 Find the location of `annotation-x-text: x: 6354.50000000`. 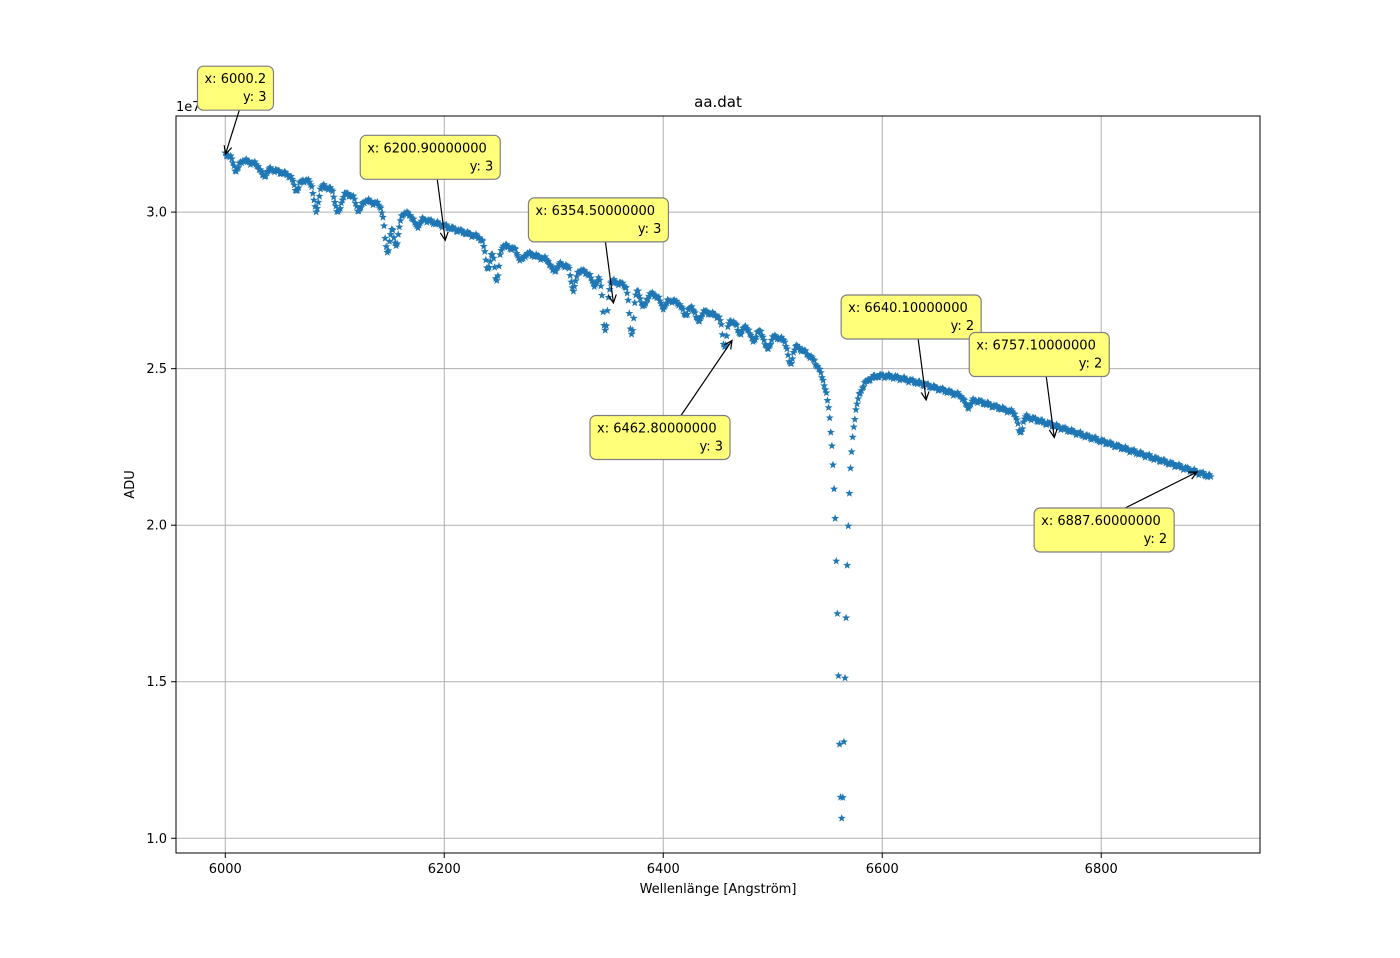

annotation-x-text: x: 6354.50000000 is located at coordinates (595, 211).